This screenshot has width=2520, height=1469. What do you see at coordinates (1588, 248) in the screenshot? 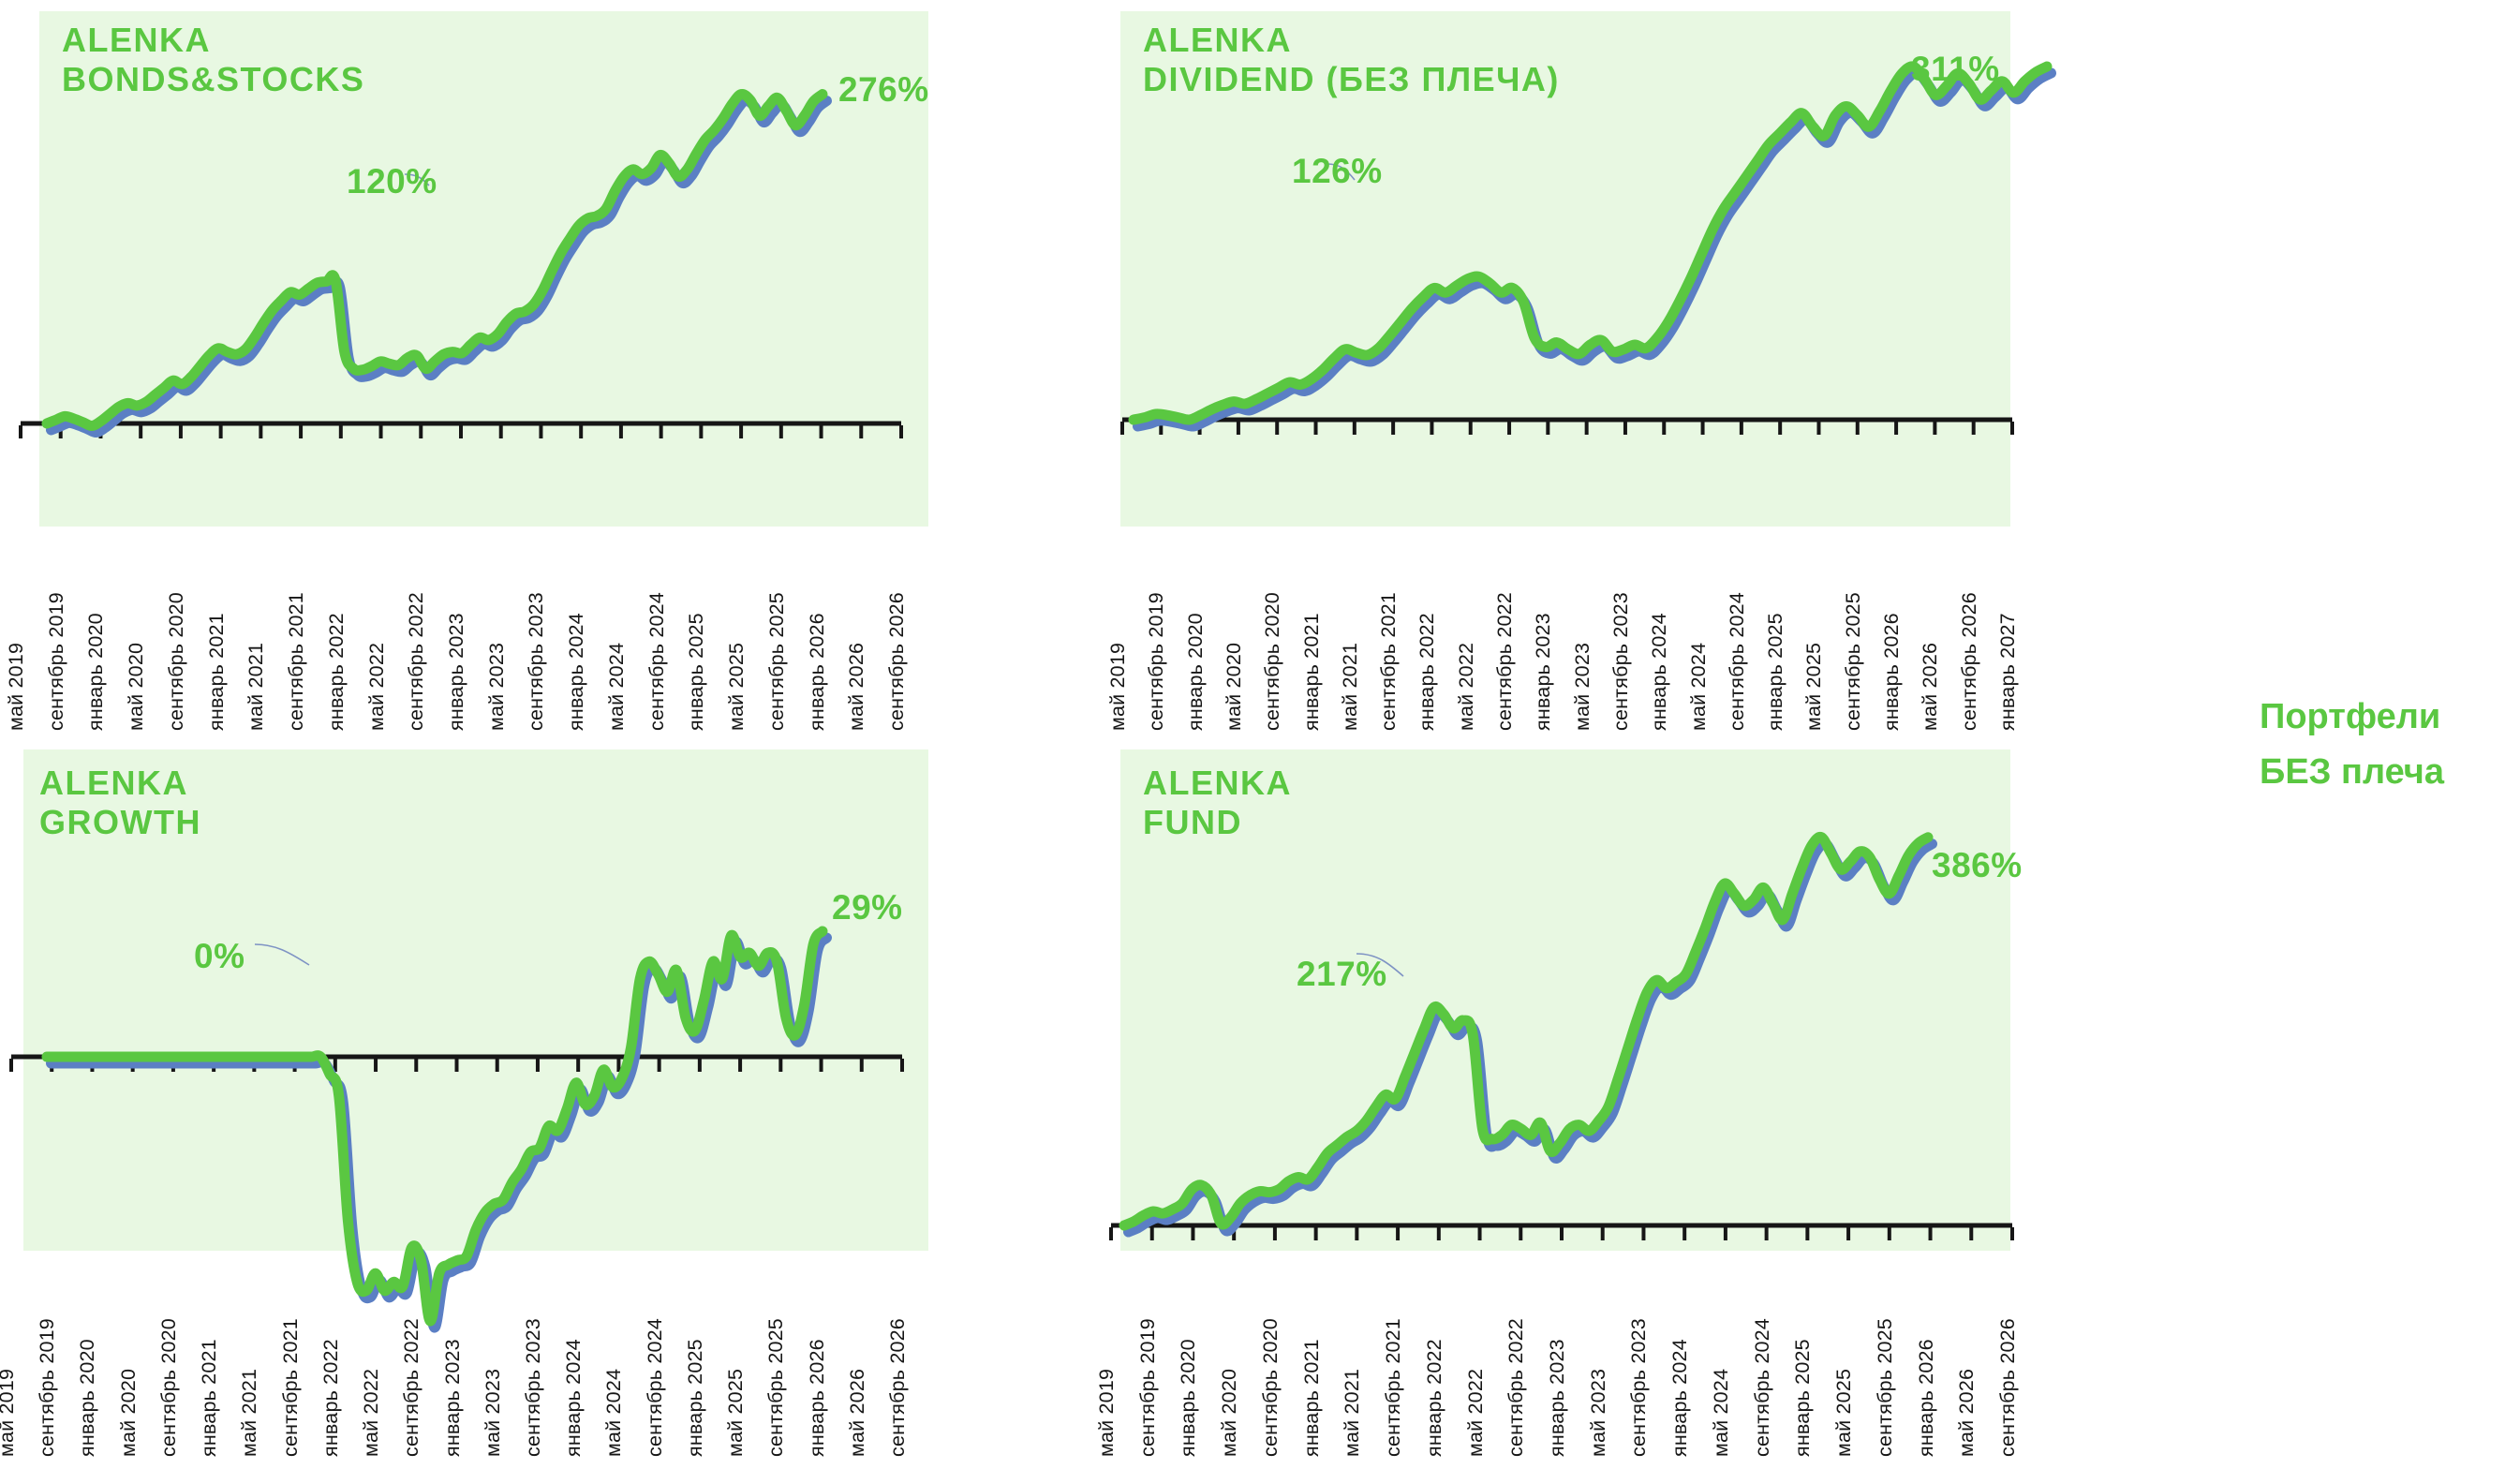
I see `chart-plot-dividend` at bounding box center [1588, 248].